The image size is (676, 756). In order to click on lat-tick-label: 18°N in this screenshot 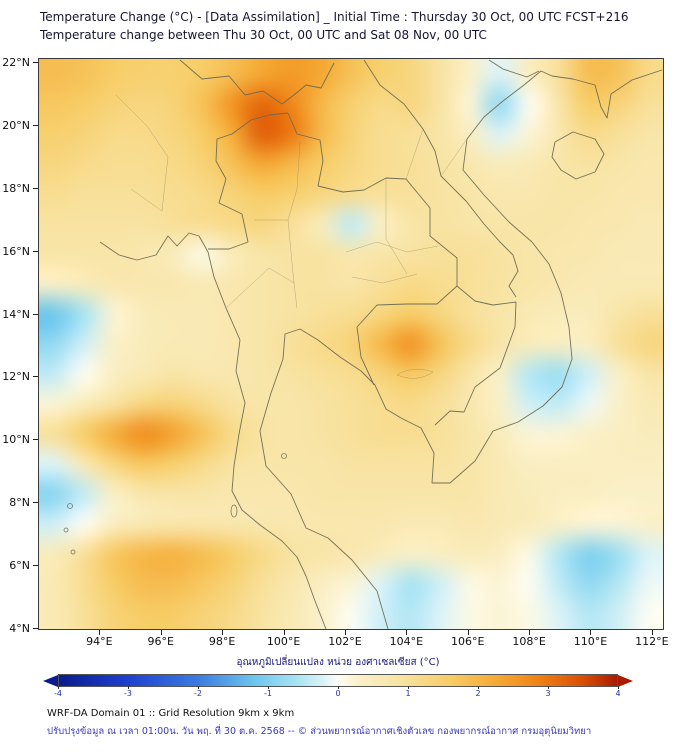, I will do `click(16, 188)`.